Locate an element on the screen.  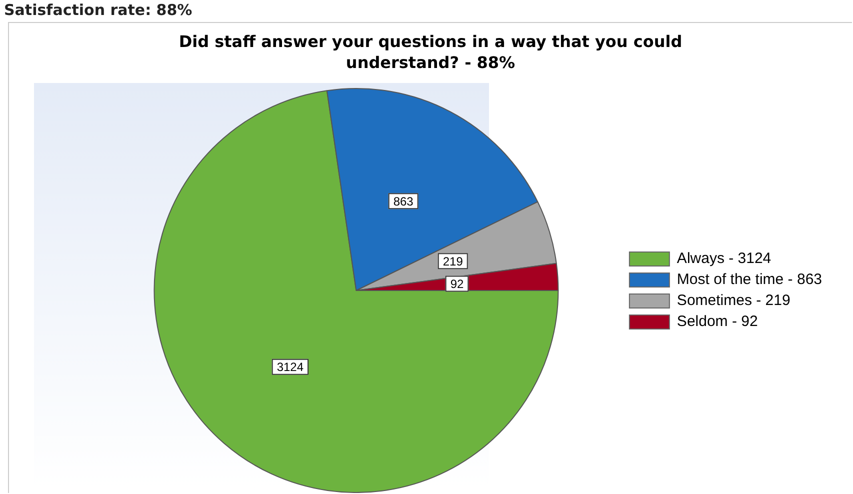
legend-label: Seldom - 92 is located at coordinates (717, 321).